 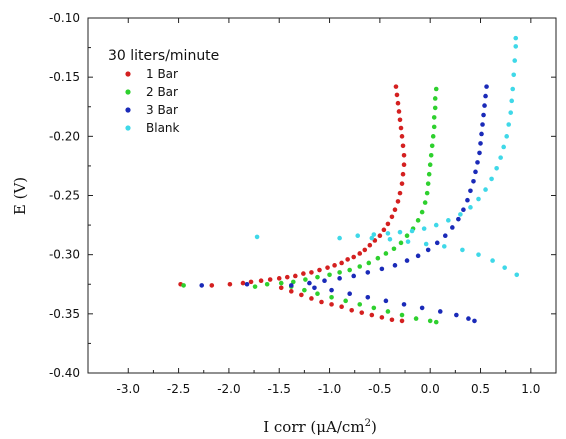 I want to click on legend-label-2-bar: 2 Bar, so click(x=162, y=92).